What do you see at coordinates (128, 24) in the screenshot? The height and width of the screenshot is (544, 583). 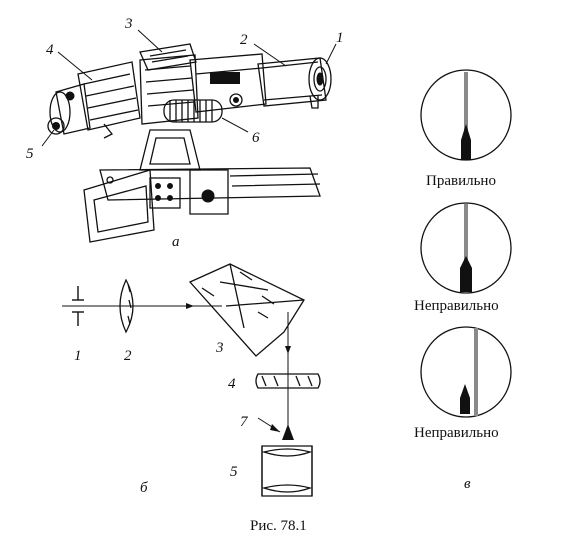 I see `label-3: 3` at bounding box center [128, 24].